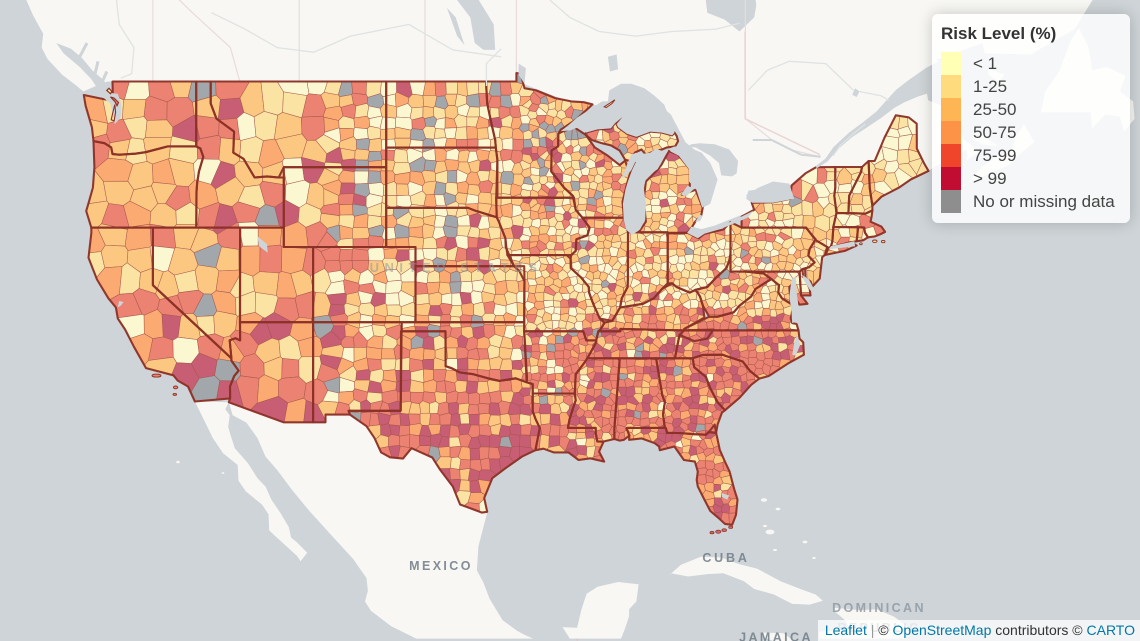  What do you see at coordinates (776, 636) in the screenshot?
I see `svg-text: JAMAICA` at bounding box center [776, 636].